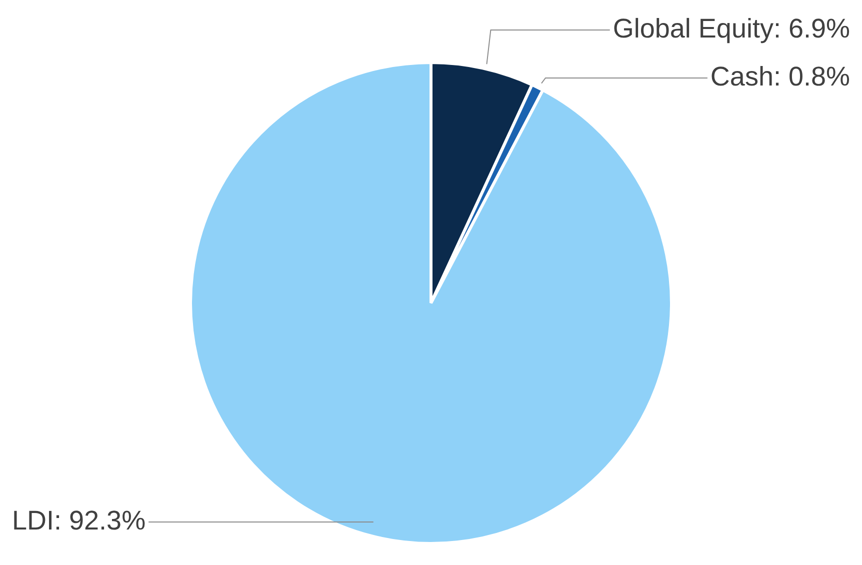 Image resolution: width=862 pixels, height=565 pixels. Describe the element at coordinates (79, 520) in the screenshot. I see `slice-label: LDI: 92.3%` at that location.